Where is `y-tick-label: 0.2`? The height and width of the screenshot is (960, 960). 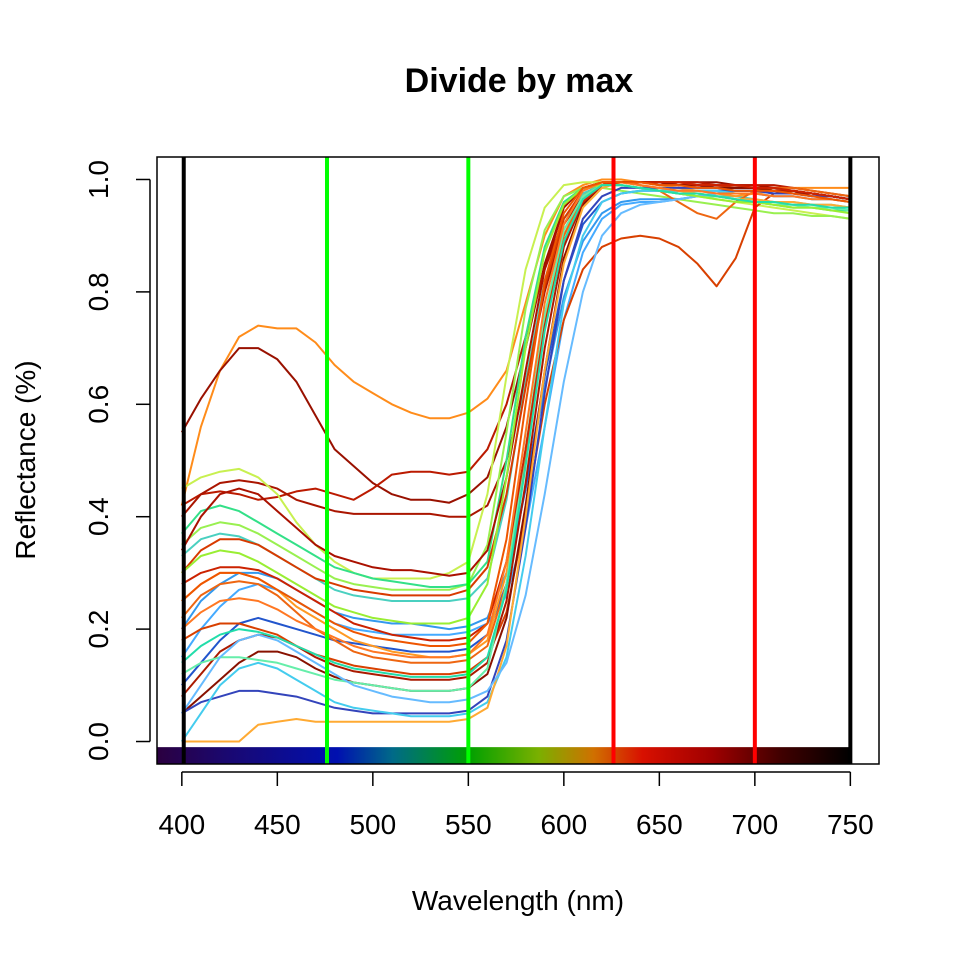
y-tick-label: 0.2 is located at coordinates (98, 629).